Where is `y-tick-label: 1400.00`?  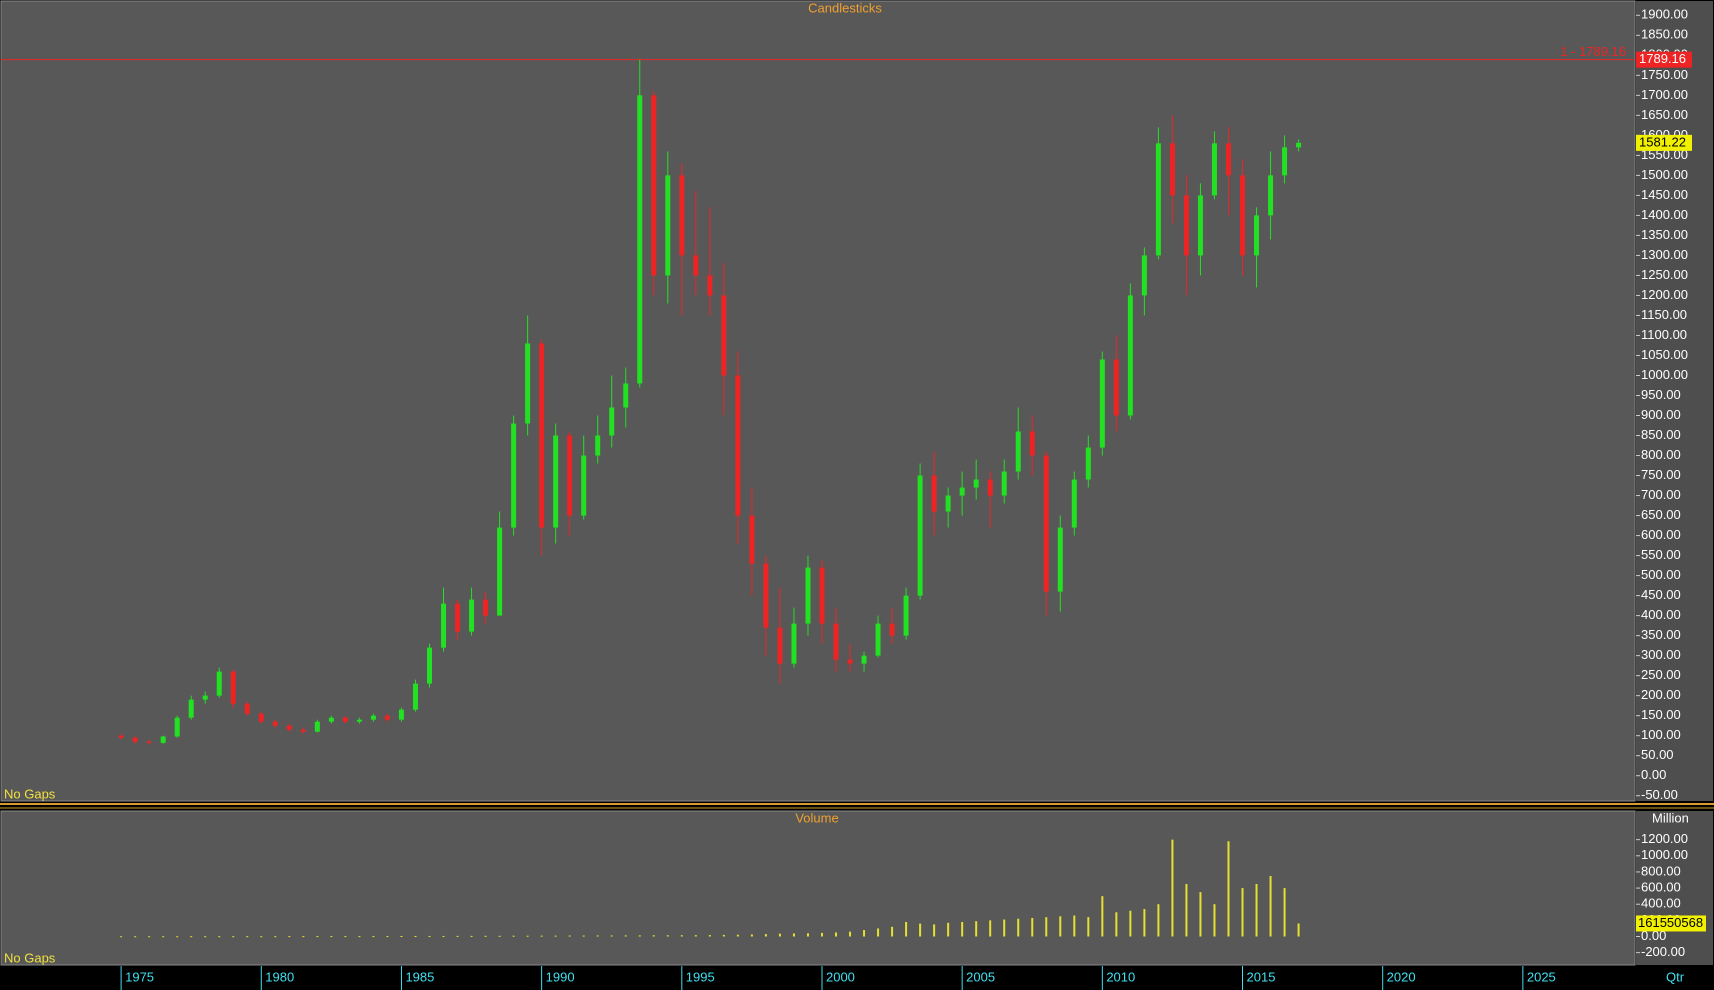 y-tick-label: 1400.00 is located at coordinates (1664, 214).